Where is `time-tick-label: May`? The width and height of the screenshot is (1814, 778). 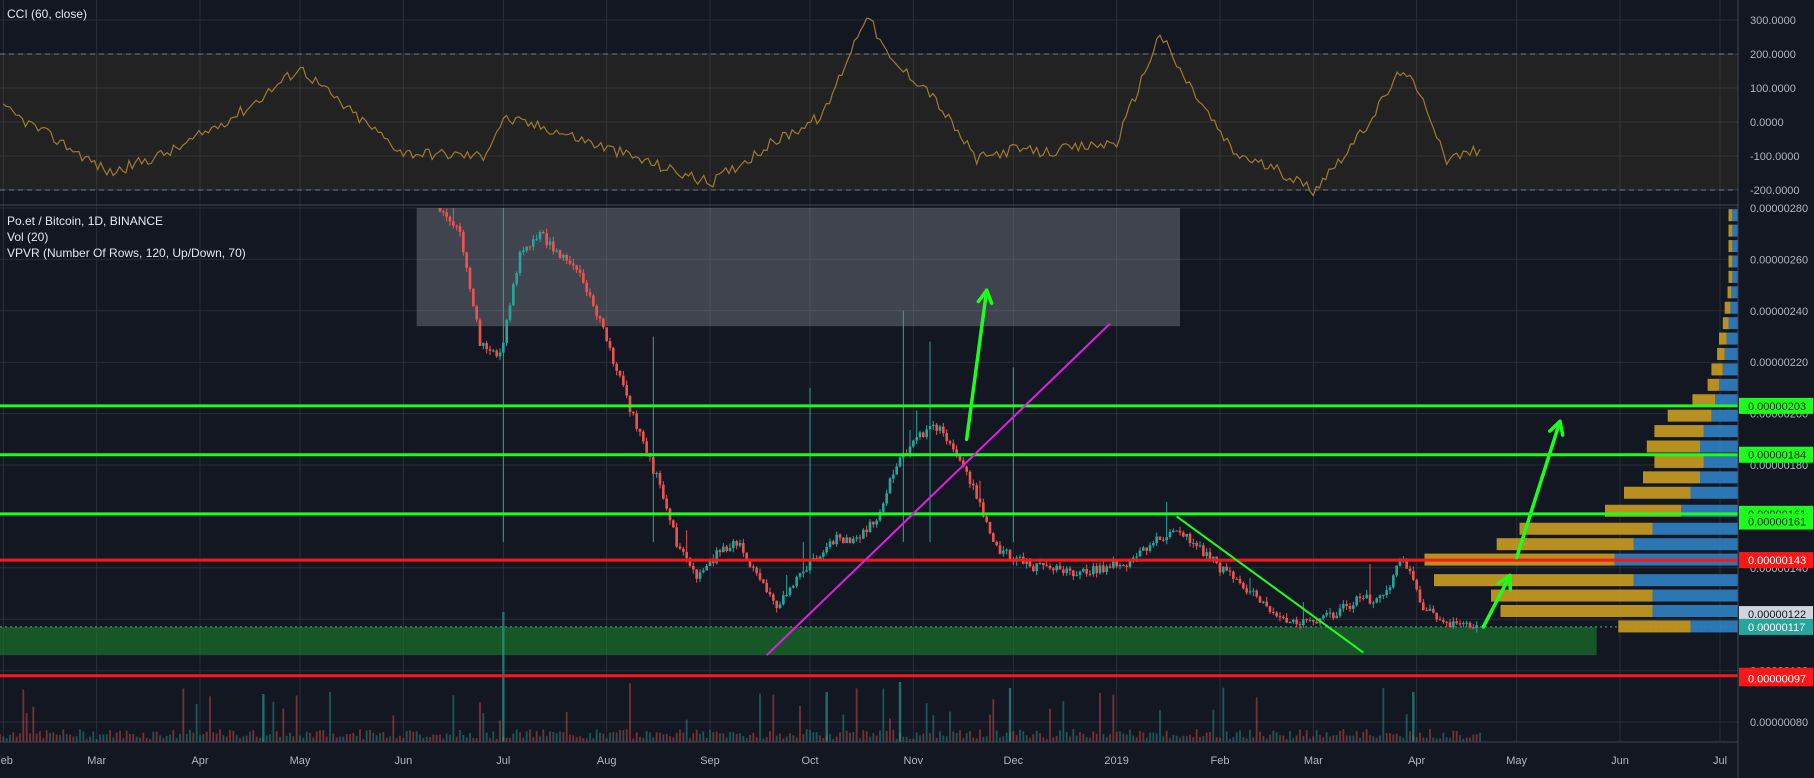
time-tick-label: May is located at coordinates (300, 761).